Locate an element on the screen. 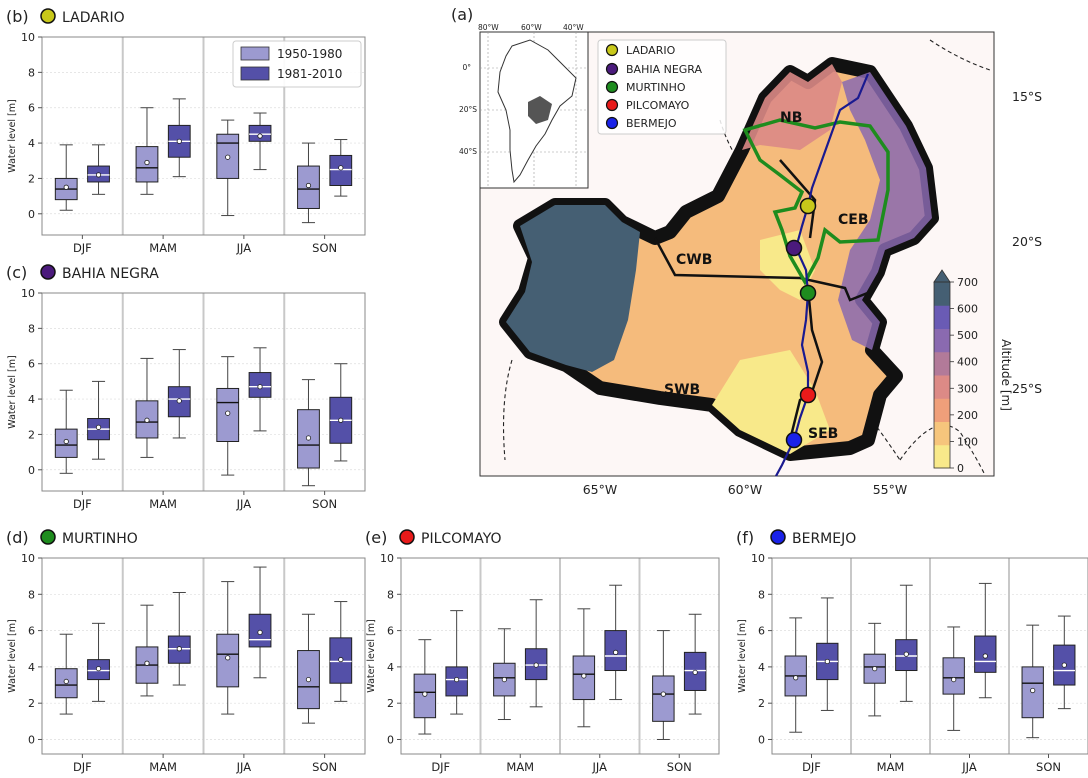 Image resolution: width=1088 pixels, height=778 pixels. colorbar-tick-label: 100 is located at coordinates (967, 441).